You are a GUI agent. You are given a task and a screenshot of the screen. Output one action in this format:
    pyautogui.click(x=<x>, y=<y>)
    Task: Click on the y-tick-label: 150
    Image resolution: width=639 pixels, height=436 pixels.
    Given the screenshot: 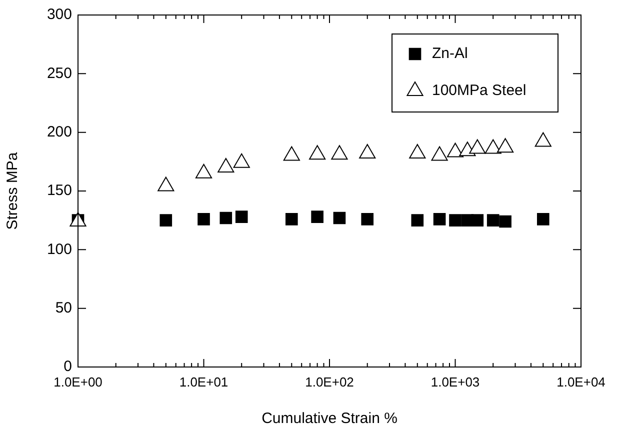 What is the action you would take?
    pyautogui.click(x=59, y=191)
    